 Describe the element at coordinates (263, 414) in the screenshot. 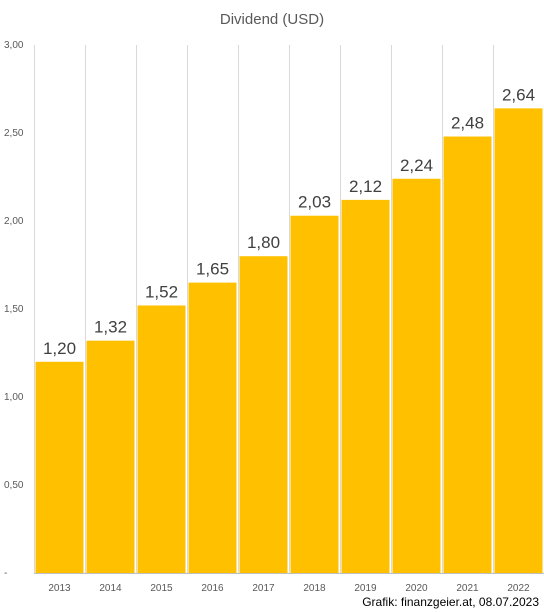

I see `bar-2017` at that location.